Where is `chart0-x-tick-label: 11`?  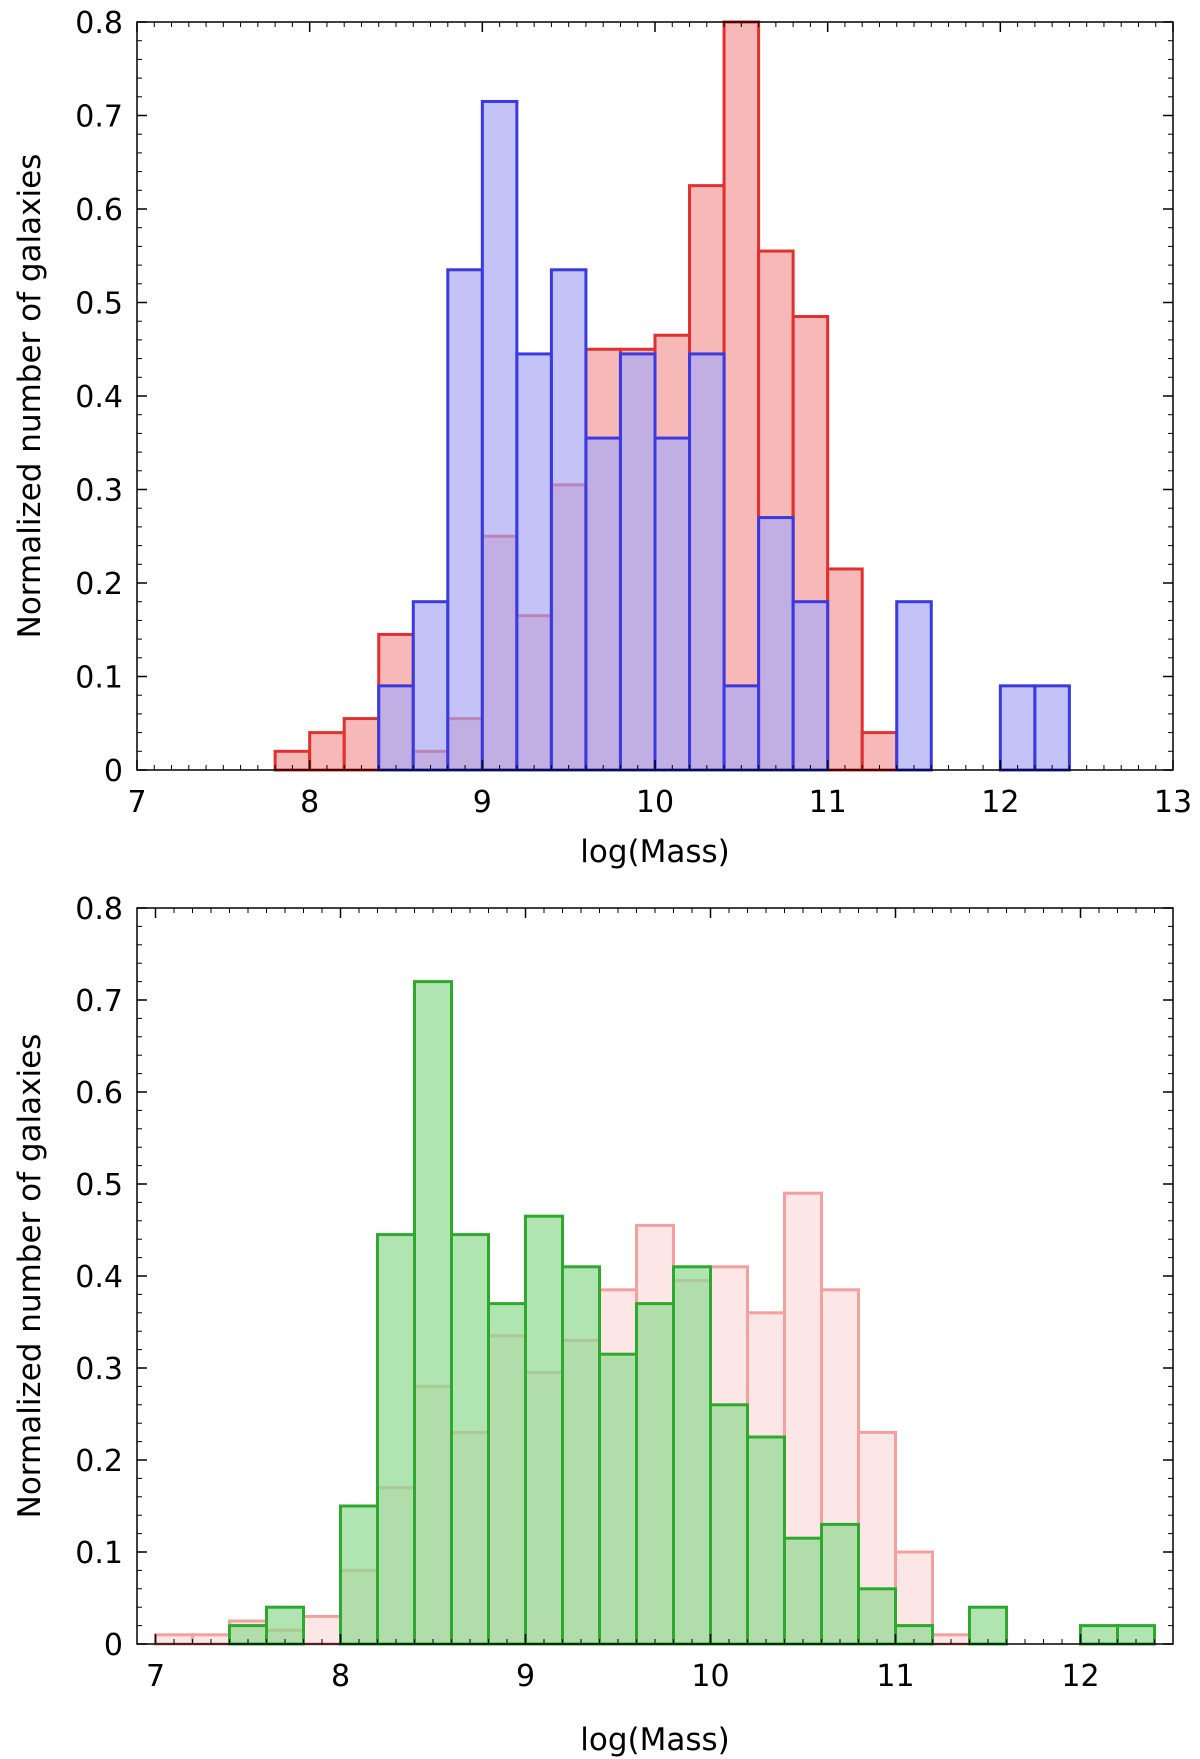
chart0-x-tick-label: 11 is located at coordinates (828, 802).